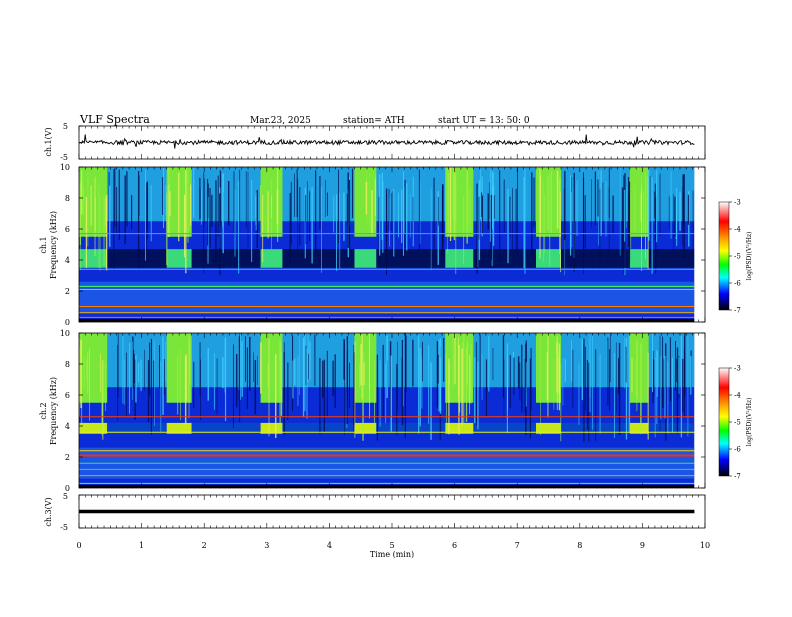 The height and width of the screenshot is (617, 792). Describe the element at coordinates (387, 511) in the screenshot. I see `ch3-waveform-trace` at that location.